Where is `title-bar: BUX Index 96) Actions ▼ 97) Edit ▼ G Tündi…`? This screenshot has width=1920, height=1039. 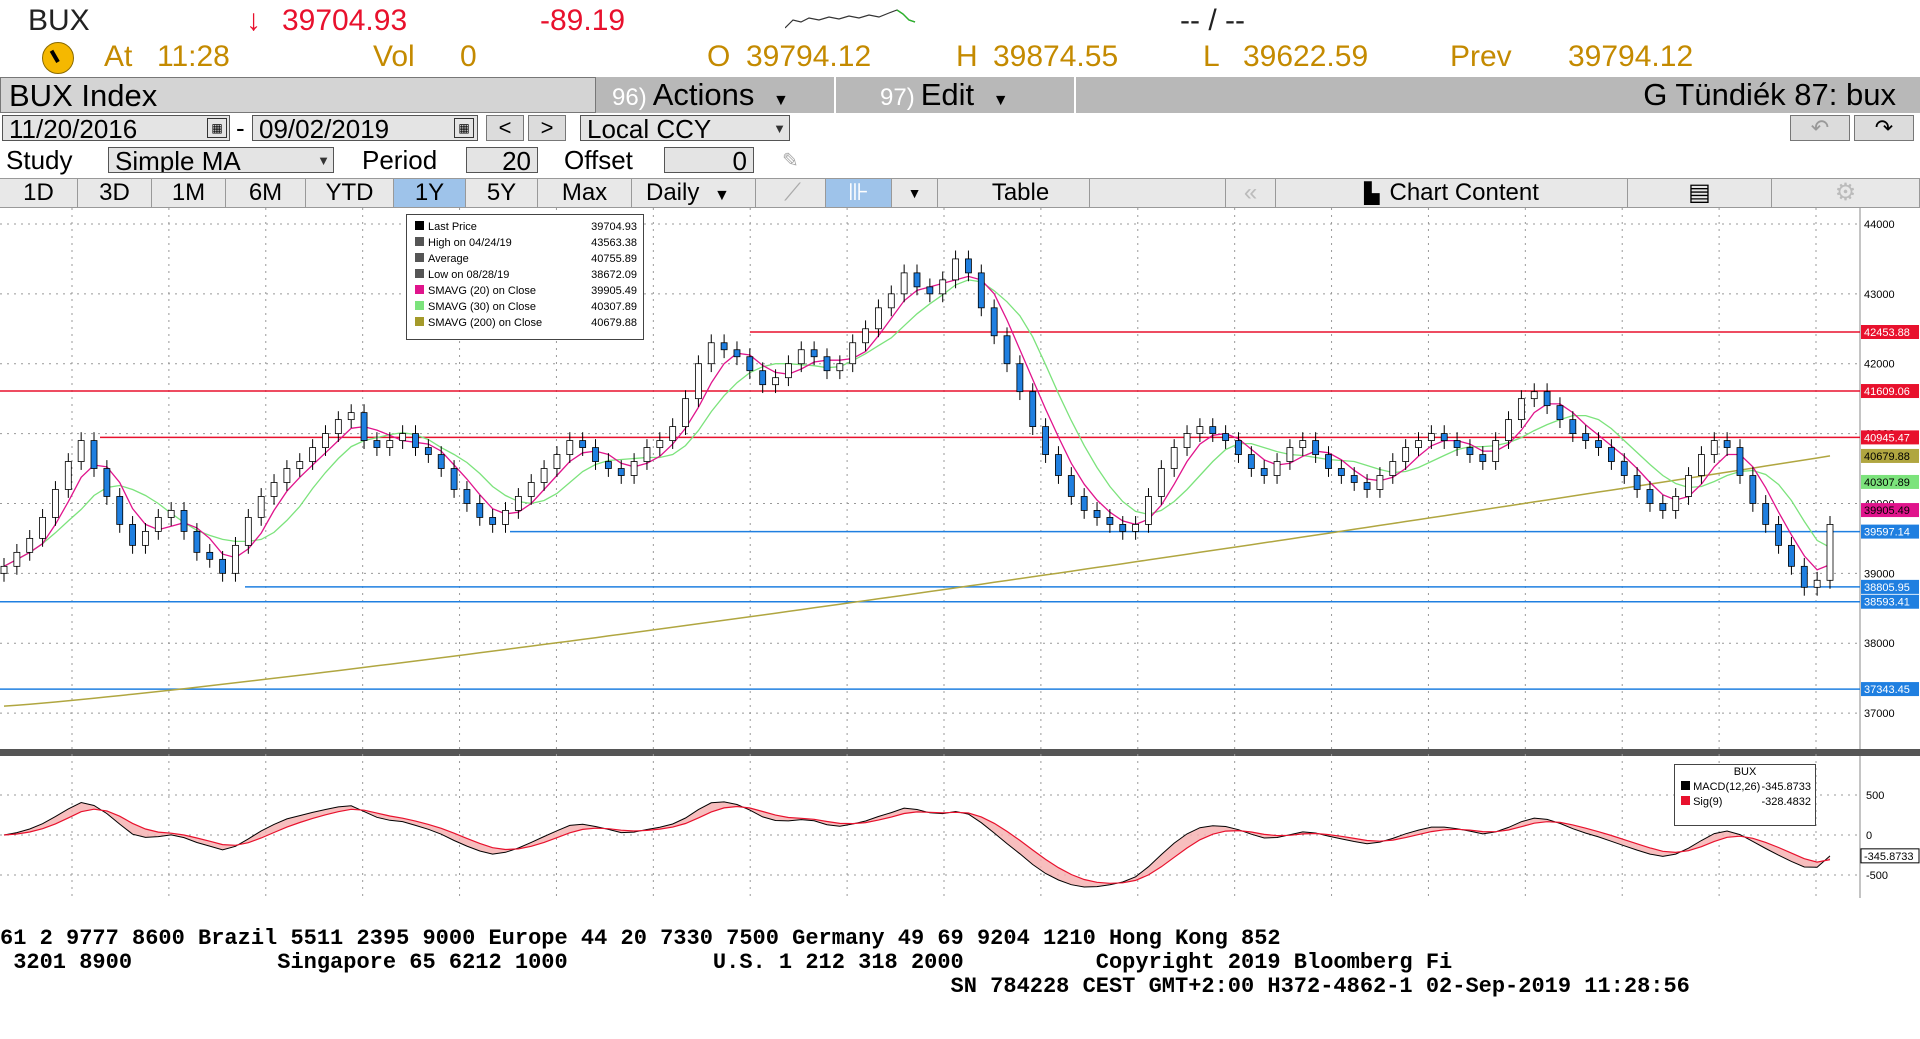
title-bar: BUX Index 96) Actions ▼ 97) Edit ▼ G Tündi… is located at coordinates (960, 95).